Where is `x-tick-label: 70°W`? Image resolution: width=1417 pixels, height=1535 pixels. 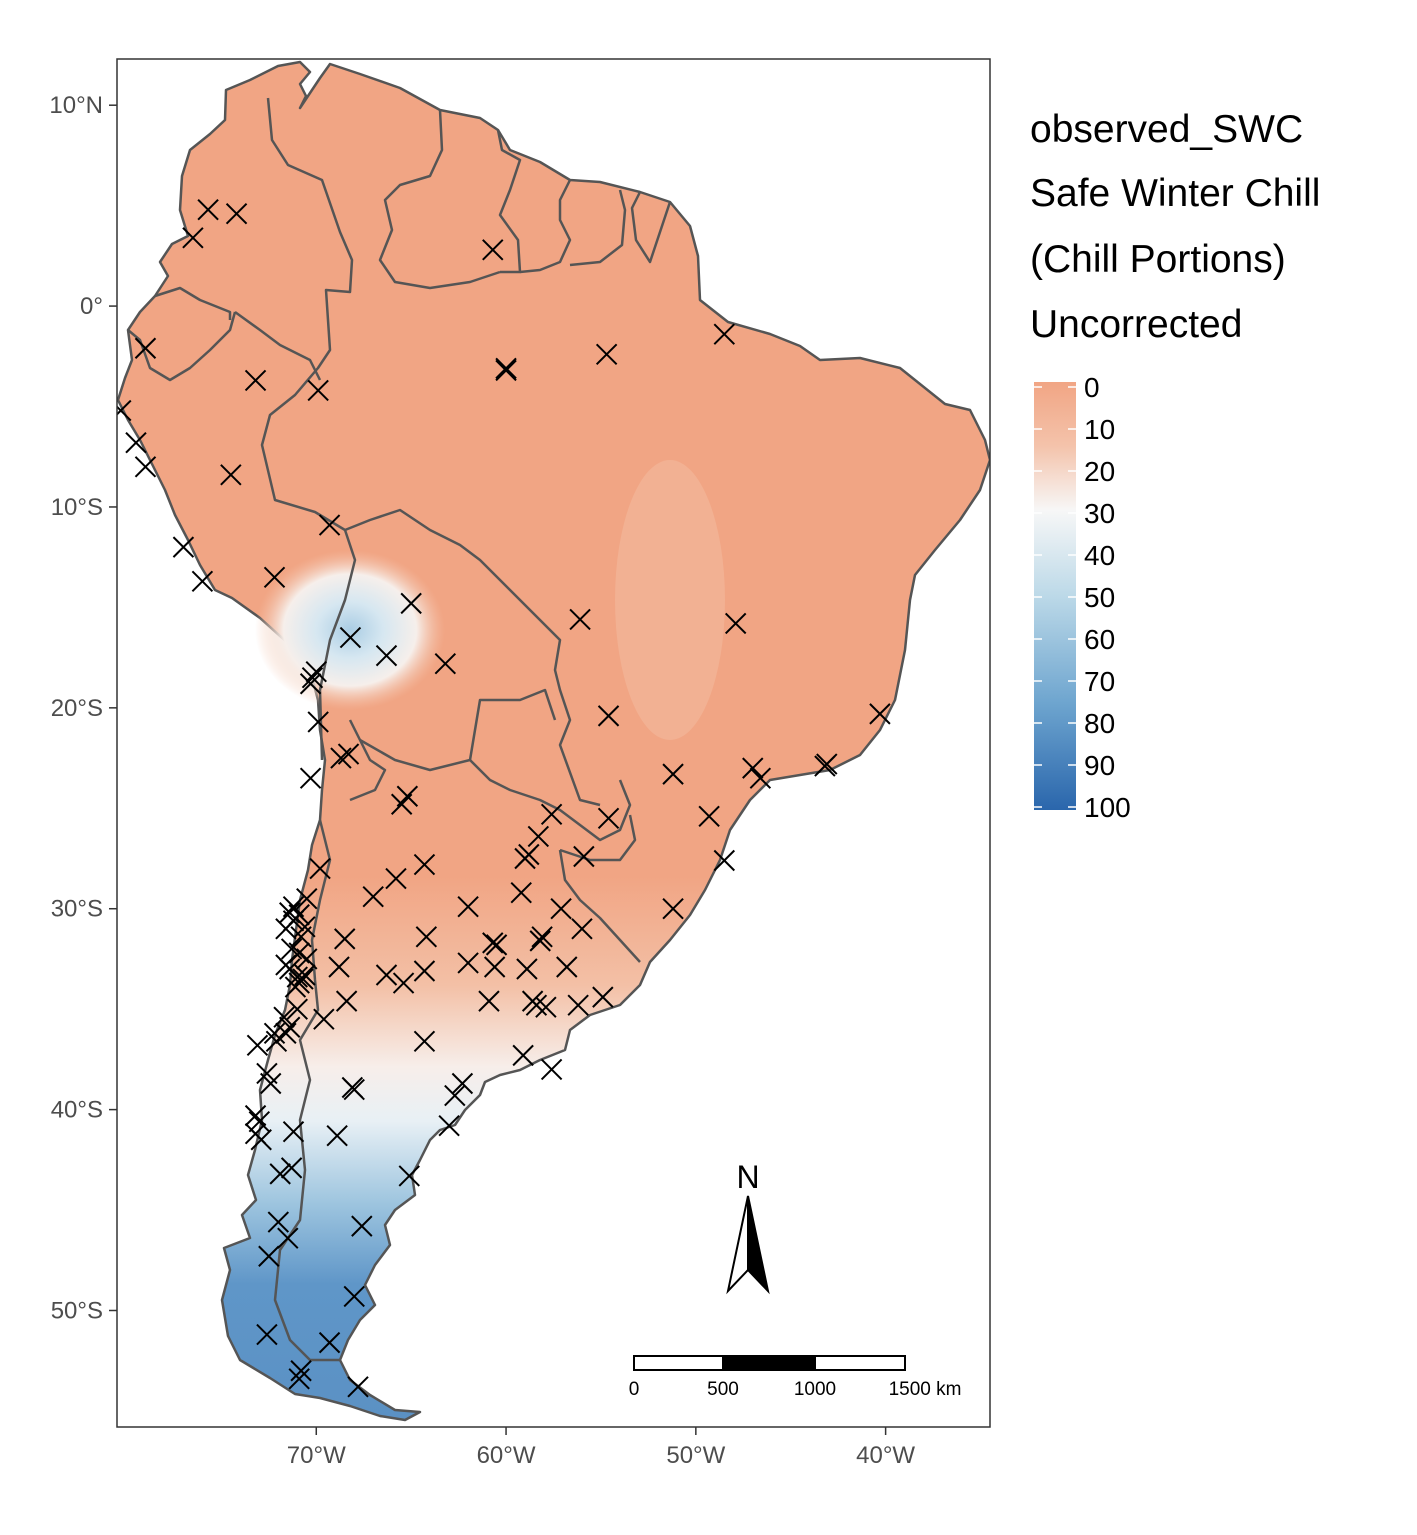
x-tick-label: 70°W is located at coordinates (316, 1455).